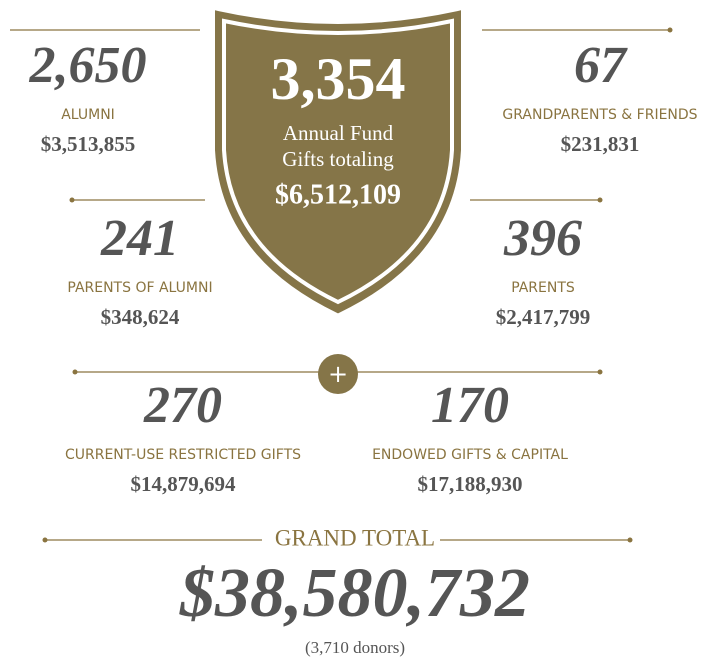 The height and width of the screenshot is (663, 710). I want to click on group-label: CURRENT-USE RESTRICTED GIFTS, so click(183, 455).